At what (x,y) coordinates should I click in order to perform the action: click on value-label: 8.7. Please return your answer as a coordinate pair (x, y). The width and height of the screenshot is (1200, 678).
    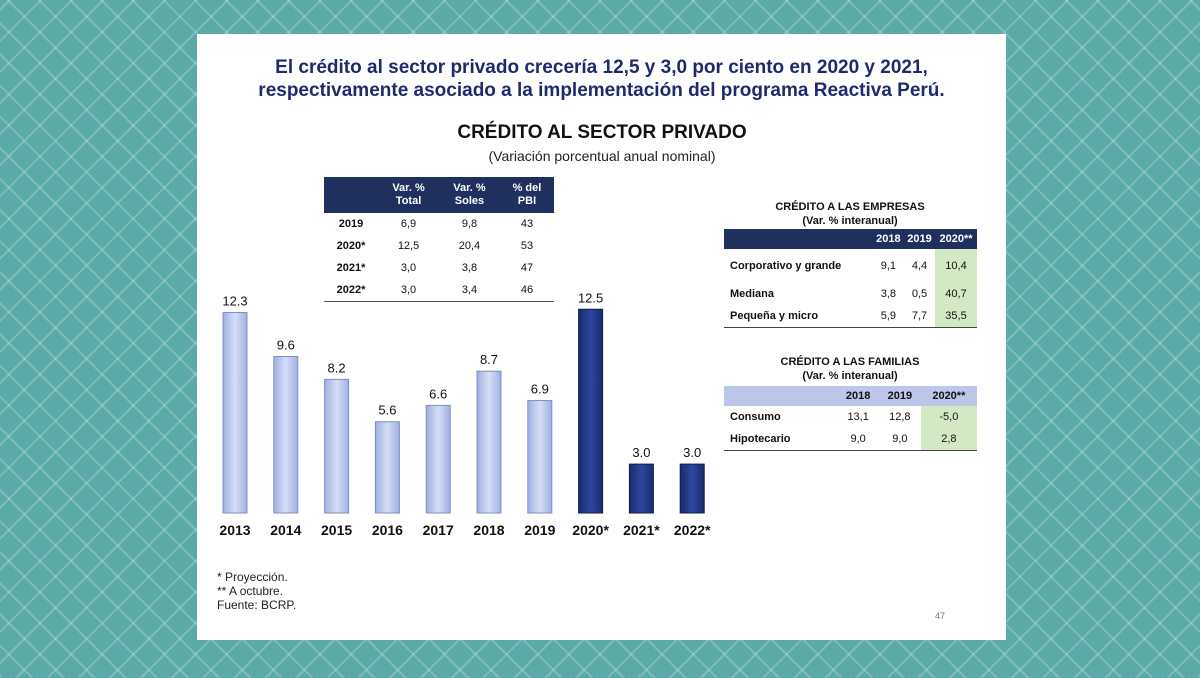
    Looking at the image, I should click on (489, 359).